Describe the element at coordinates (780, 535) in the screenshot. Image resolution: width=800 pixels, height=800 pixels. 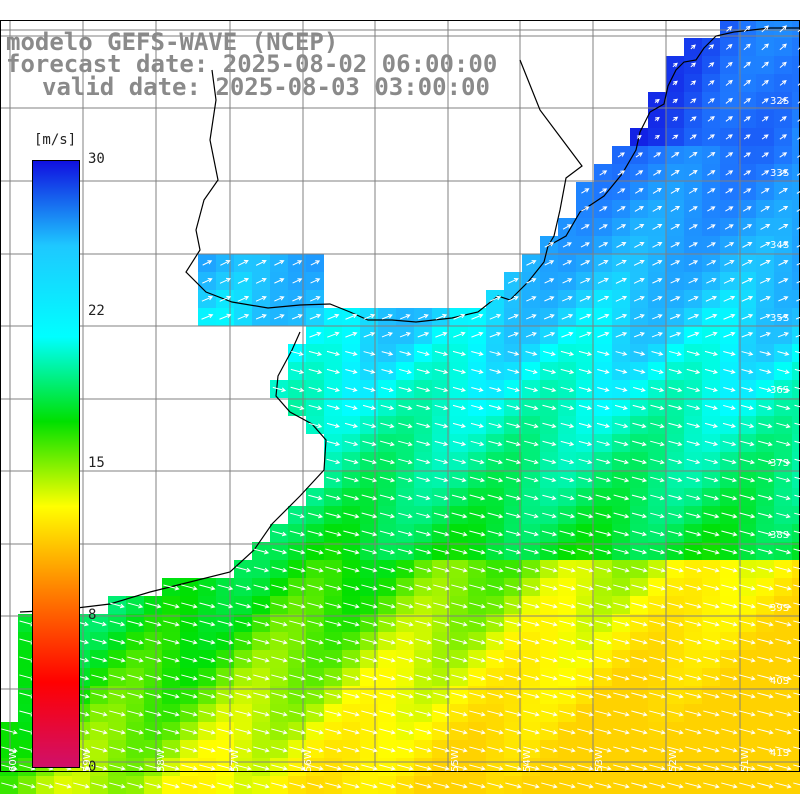
I see `lat-label-38s: 38S` at that location.